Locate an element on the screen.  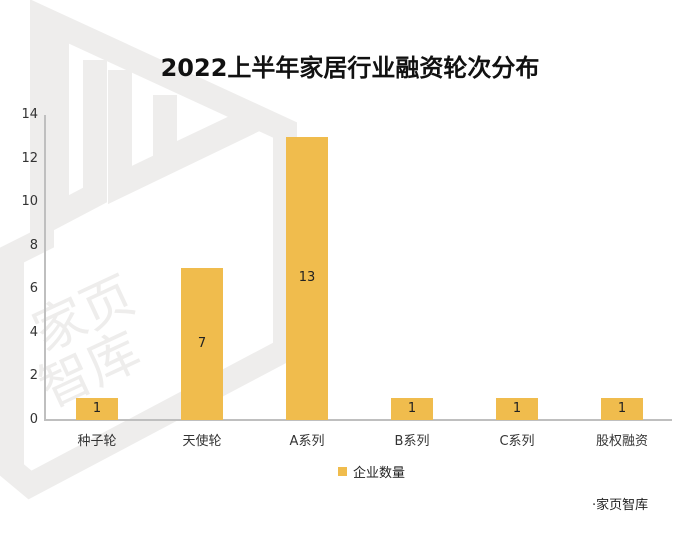
legend: 企业数量 is located at coordinates (371, 471).